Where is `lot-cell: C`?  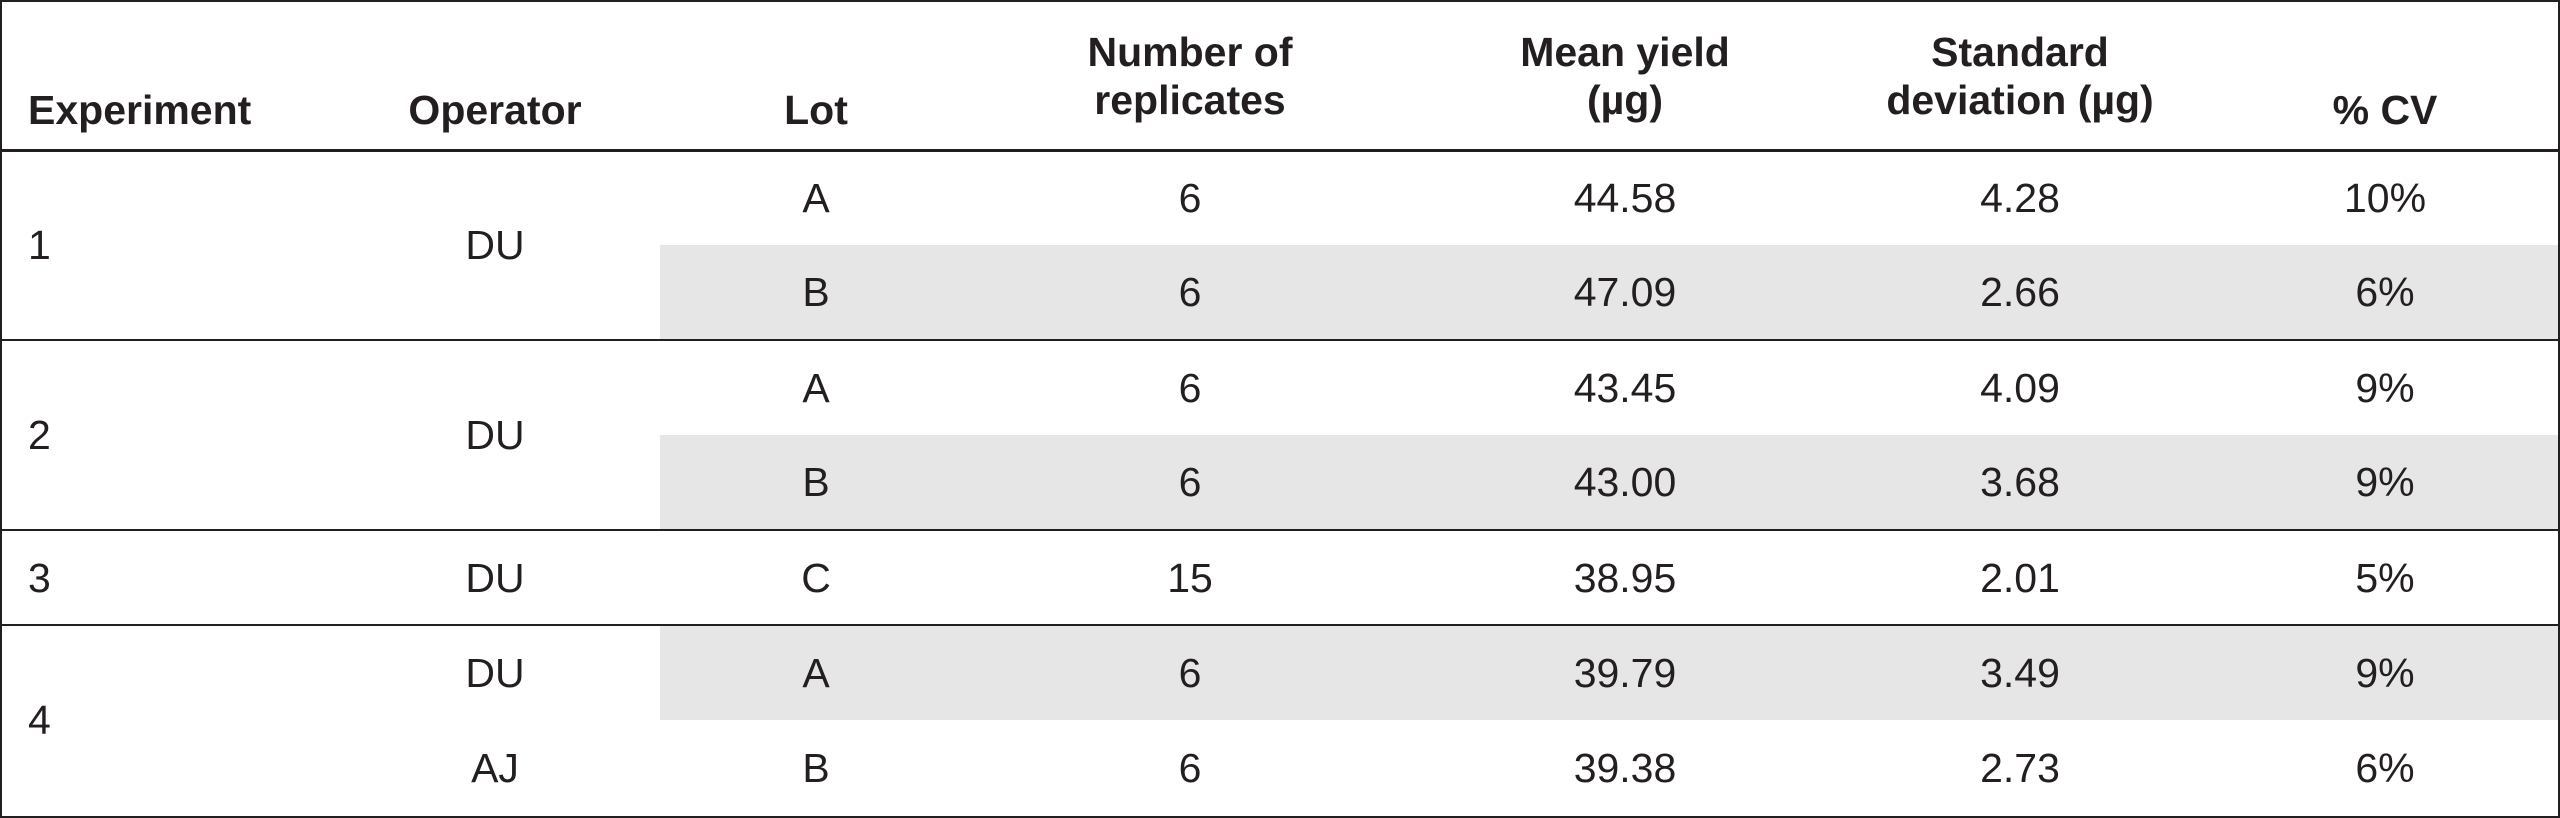
lot-cell: C is located at coordinates (816, 577).